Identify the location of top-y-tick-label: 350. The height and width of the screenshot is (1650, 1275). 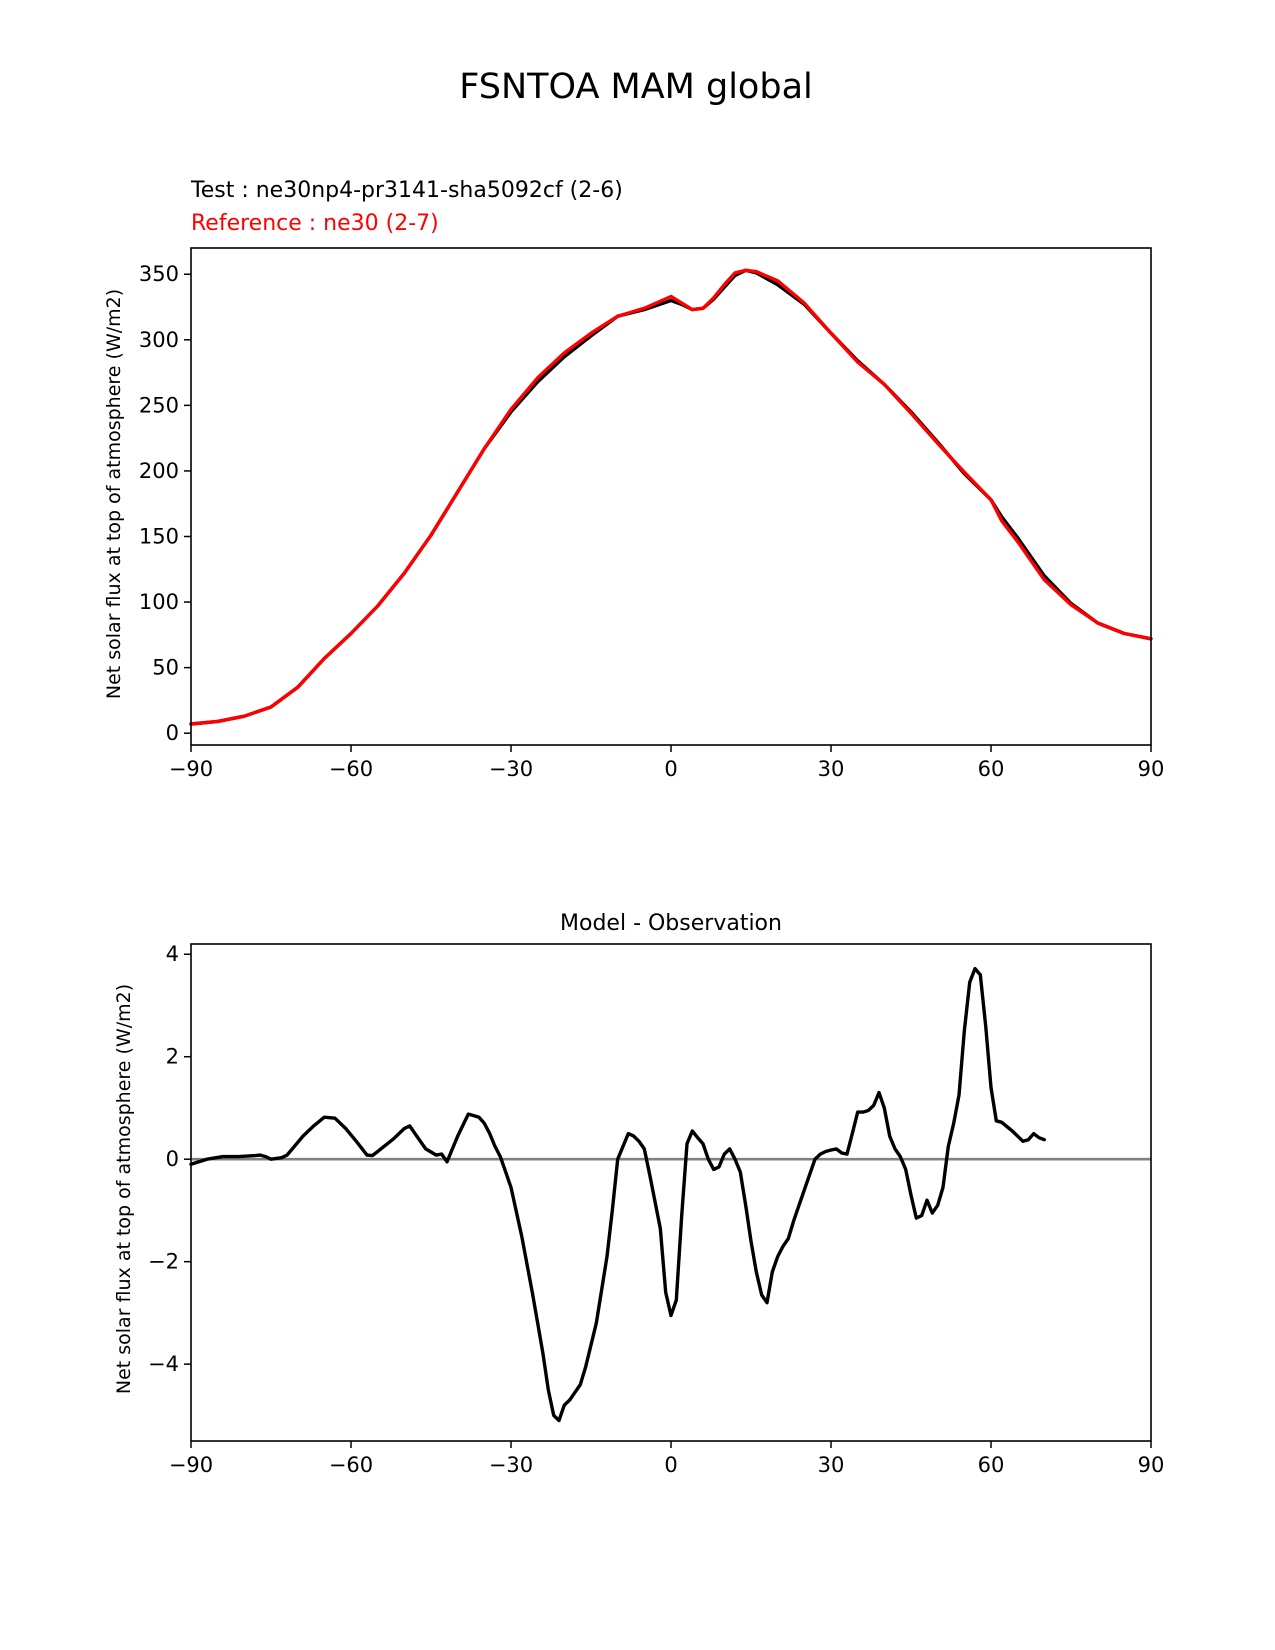
(159, 274).